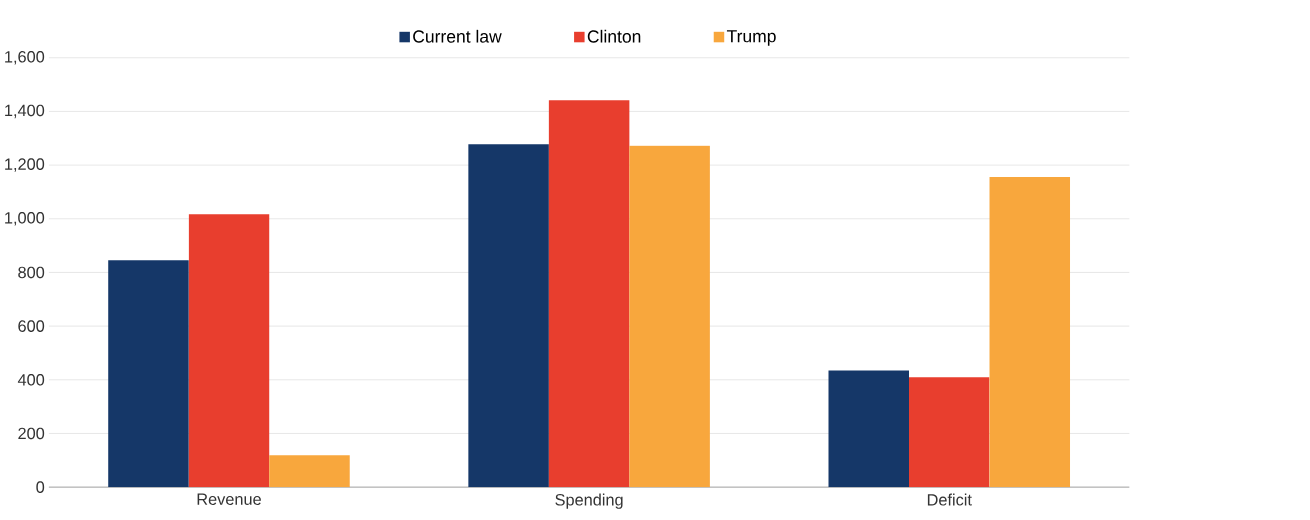 Image resolution: width=1310 pixels, height=520 pixels. What do you see at coordinates (40, 487) in the screenshot?
I see `y-tick-label: 0` at bounding box center [40, 487].